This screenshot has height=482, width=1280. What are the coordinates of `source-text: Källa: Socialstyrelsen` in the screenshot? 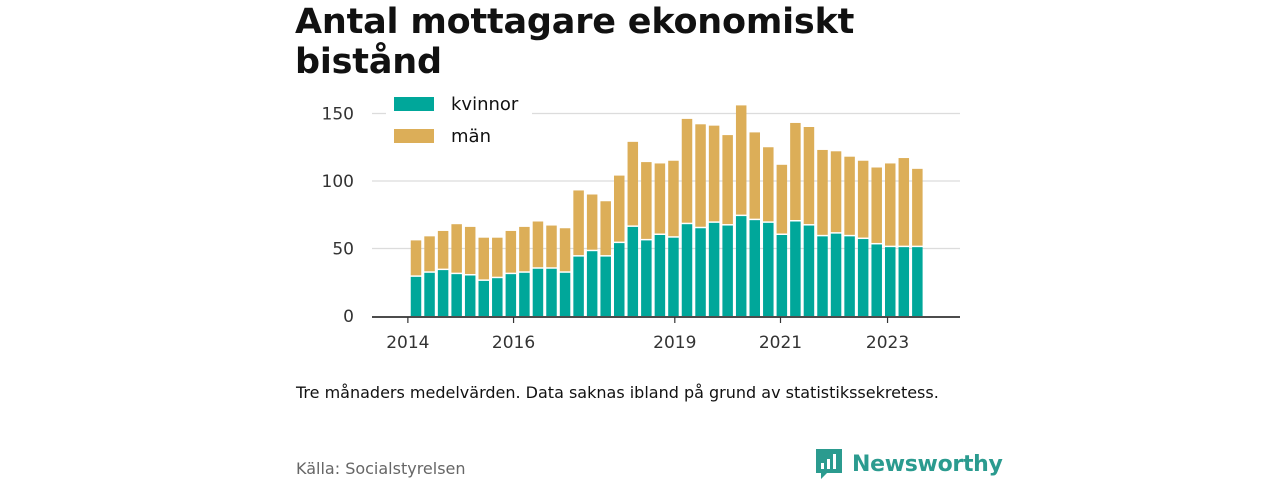 It's located at (381, 468).